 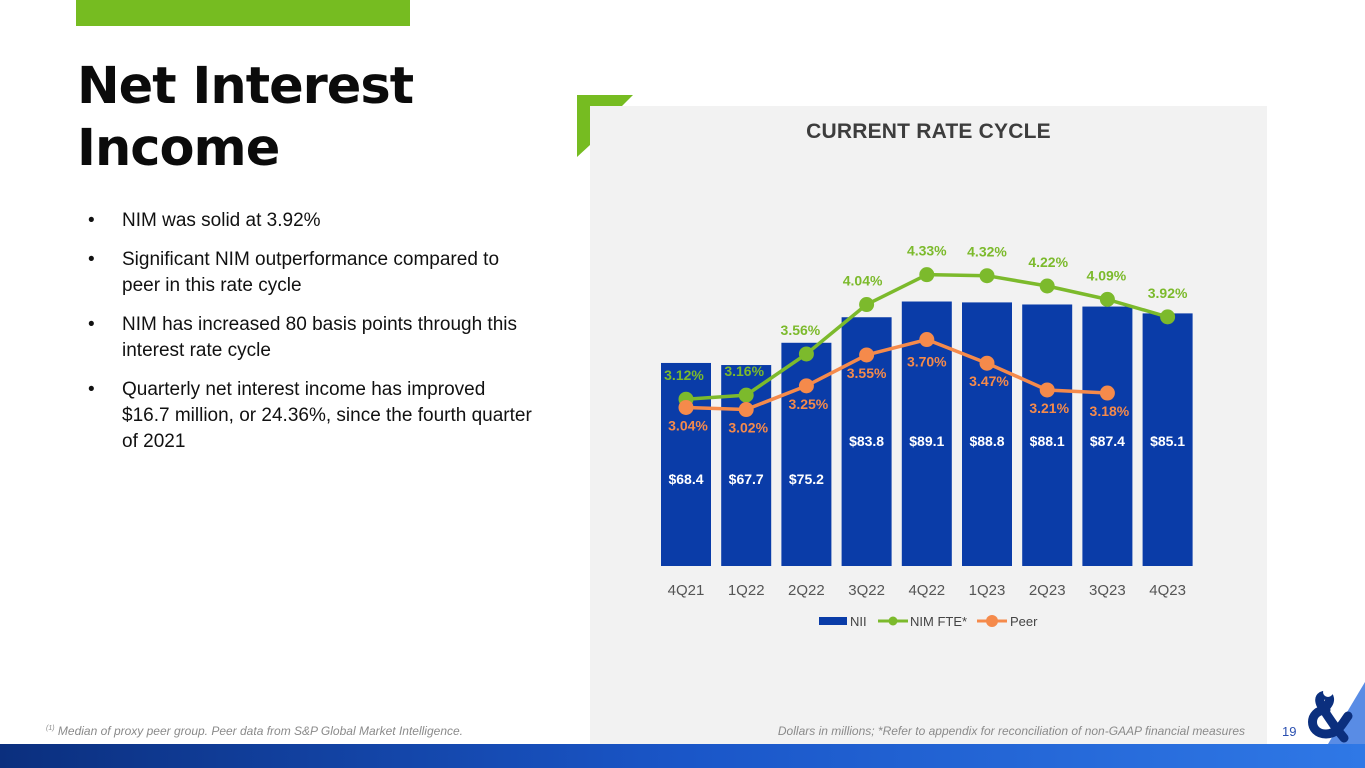 I want to click on peer-label-3Q23: 3.18%, so click(x=1110, y=411).